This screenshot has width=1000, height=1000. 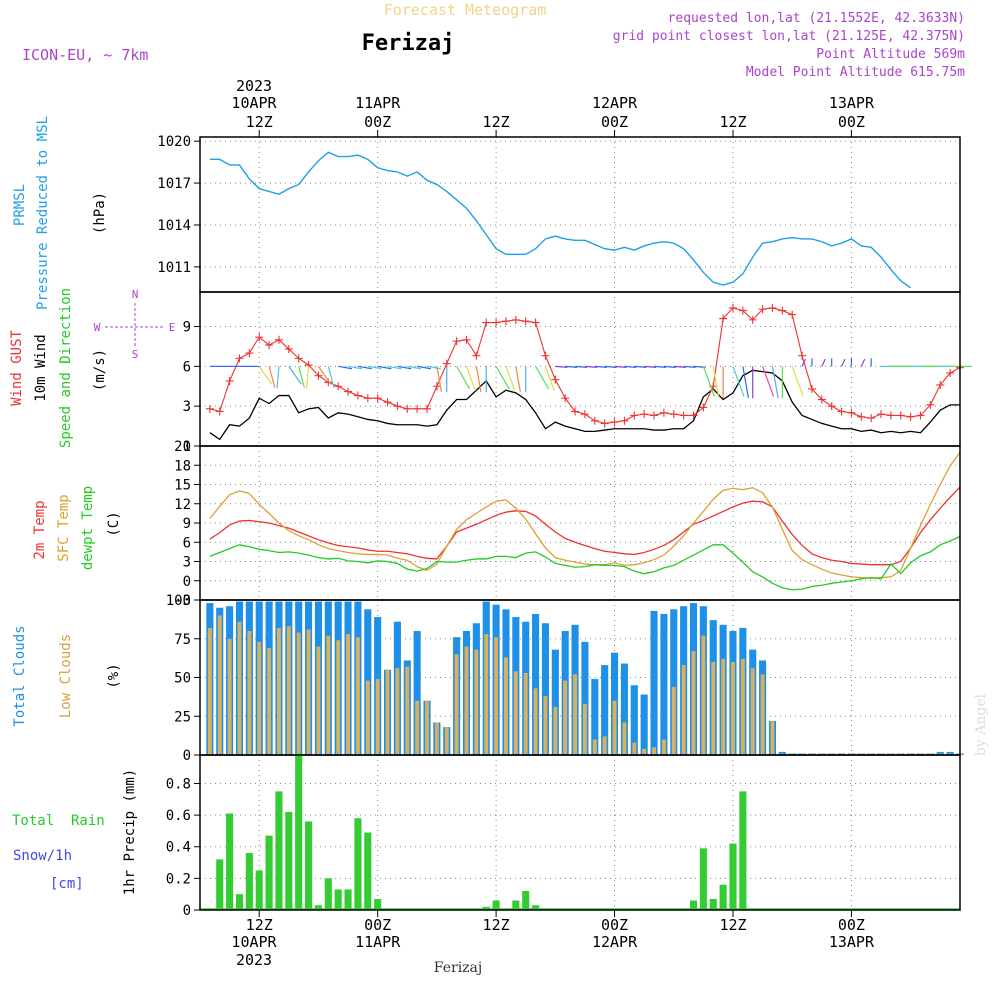 What do you see at coordinates (41, 367) in the screenshot?
I see `wind-ylabel-10m: 10m Wind` at bounding box center [41, 367].